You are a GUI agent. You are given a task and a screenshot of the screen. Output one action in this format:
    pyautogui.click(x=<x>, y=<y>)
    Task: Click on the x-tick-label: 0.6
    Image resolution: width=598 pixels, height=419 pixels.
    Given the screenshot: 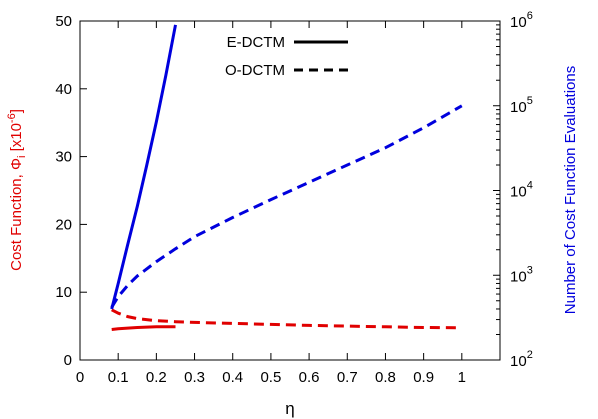 What is the action you would take?
    pyautogui.click(x=309, y=377)
    